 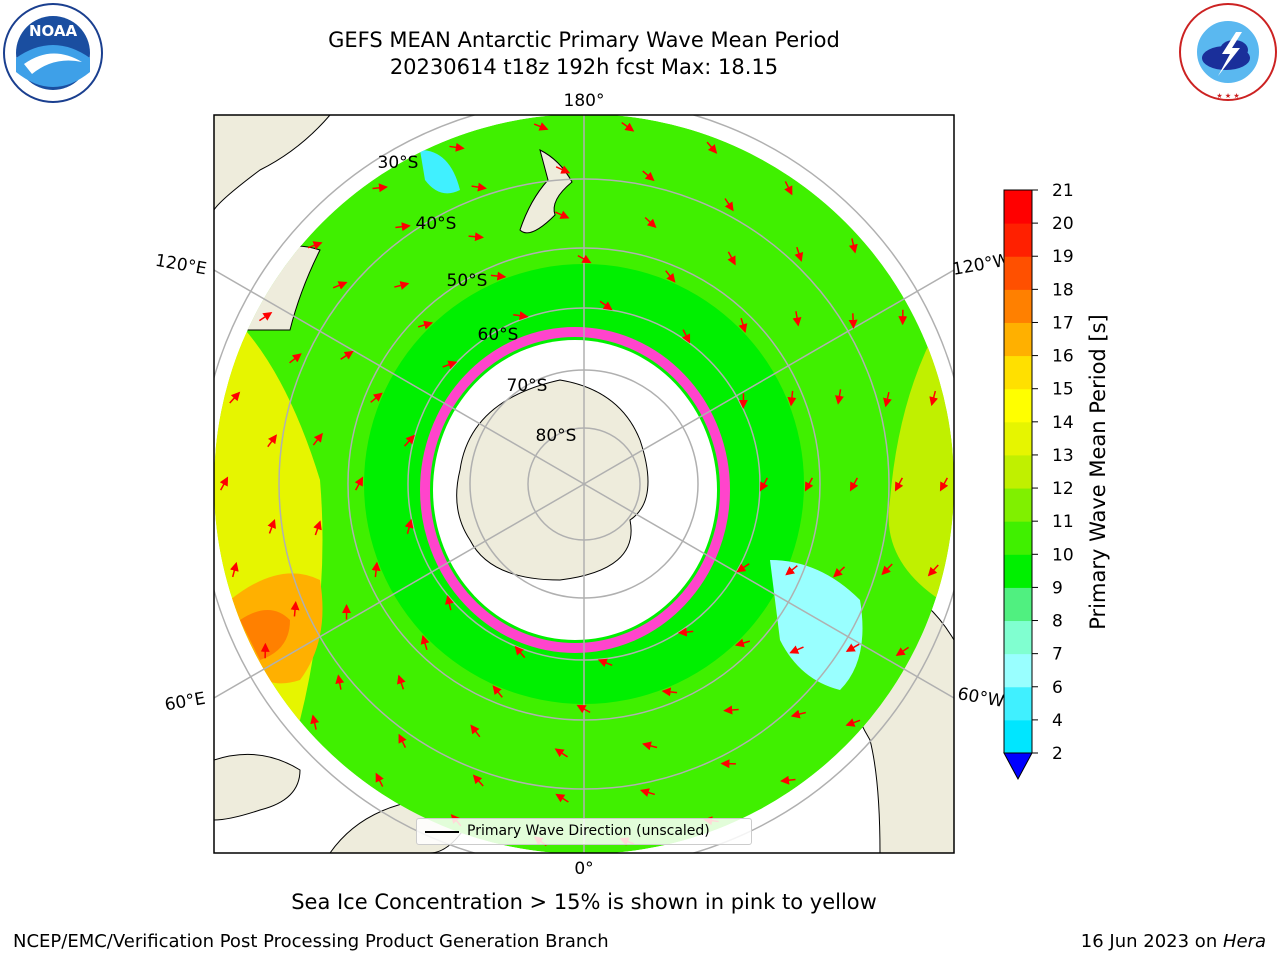 What do you see at coordinates (1063, 323) in the screenshot?
I see `colorbar-tick-label: 17` at bounding box center [1063, 323].